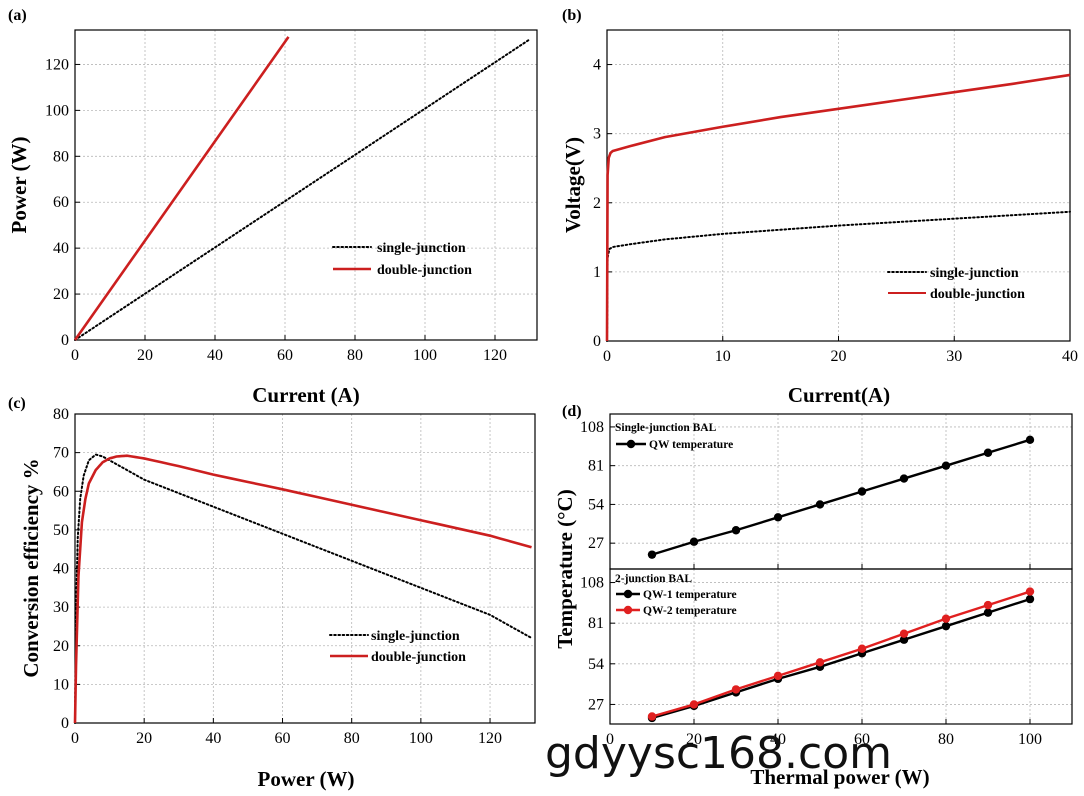 The height and width of the screenshot is (796, 1084). What do you see at coordinates (490, 738) in the screenshot?
I see `panel-c-xtick-label: 120` at bounding box center [490, 738].